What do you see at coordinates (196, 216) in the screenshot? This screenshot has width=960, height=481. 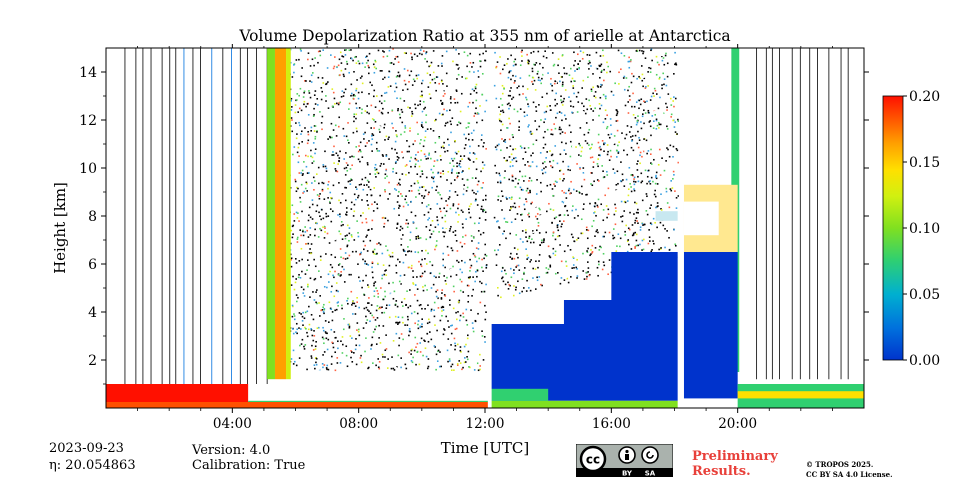 I see `profile-lines-morning` at bounding box center [196, 216].